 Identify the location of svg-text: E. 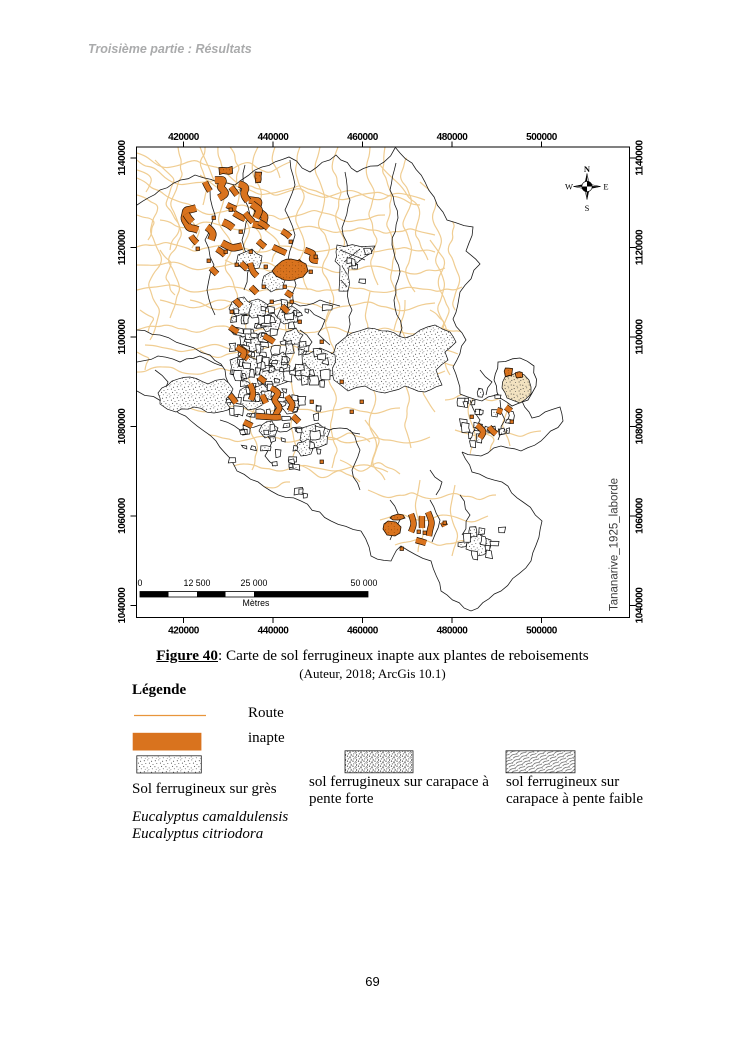
(605, 187).